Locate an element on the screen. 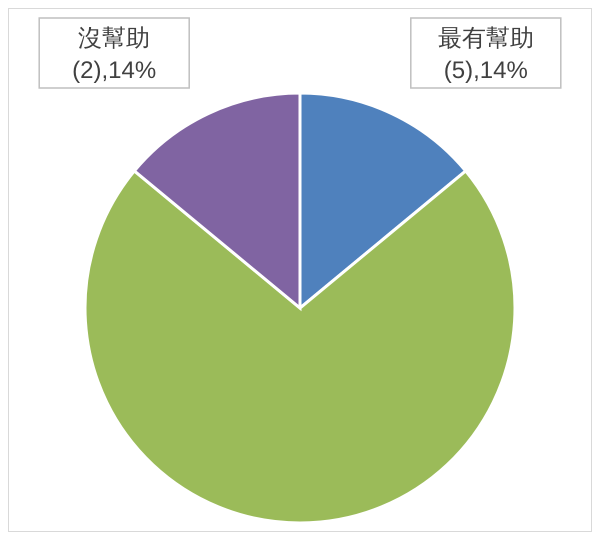 Image resolution: width=600 pixels, height=540 pixels. slice-label: 最有幫助 is located at coordinates (486, 38).